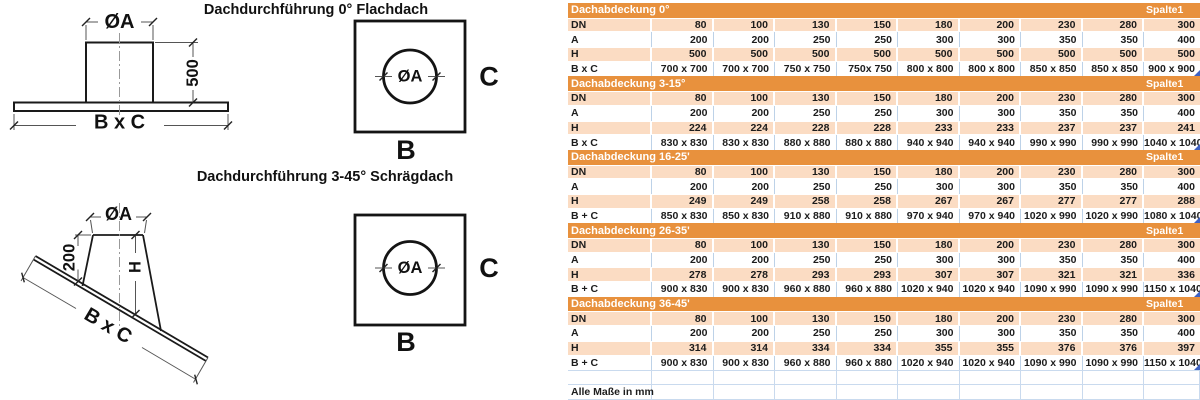 The height and width of the screenshot is (400, 1200). What do you see at coordinates (929, 128) in the screenshot?
I see `value-cell: 233` at bounding box center [929, 128].